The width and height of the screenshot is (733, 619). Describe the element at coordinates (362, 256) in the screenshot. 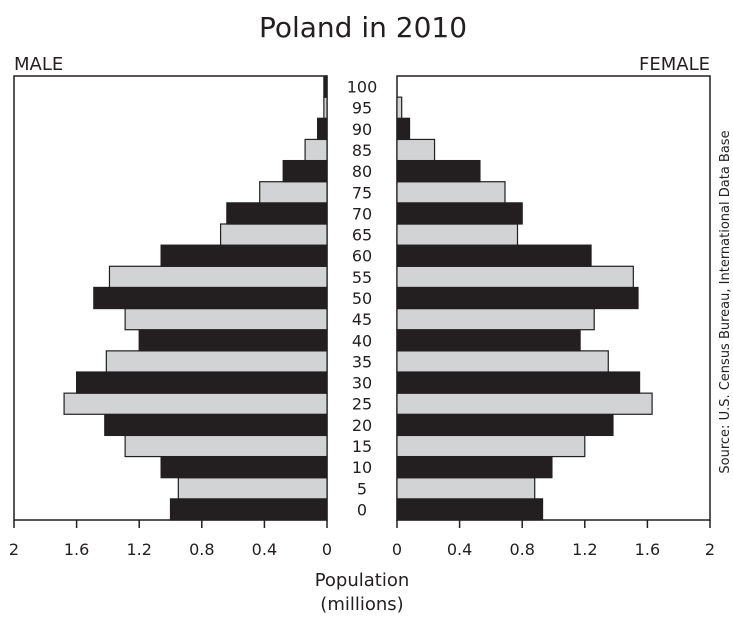

I see `age-label-60: 60` at that location.